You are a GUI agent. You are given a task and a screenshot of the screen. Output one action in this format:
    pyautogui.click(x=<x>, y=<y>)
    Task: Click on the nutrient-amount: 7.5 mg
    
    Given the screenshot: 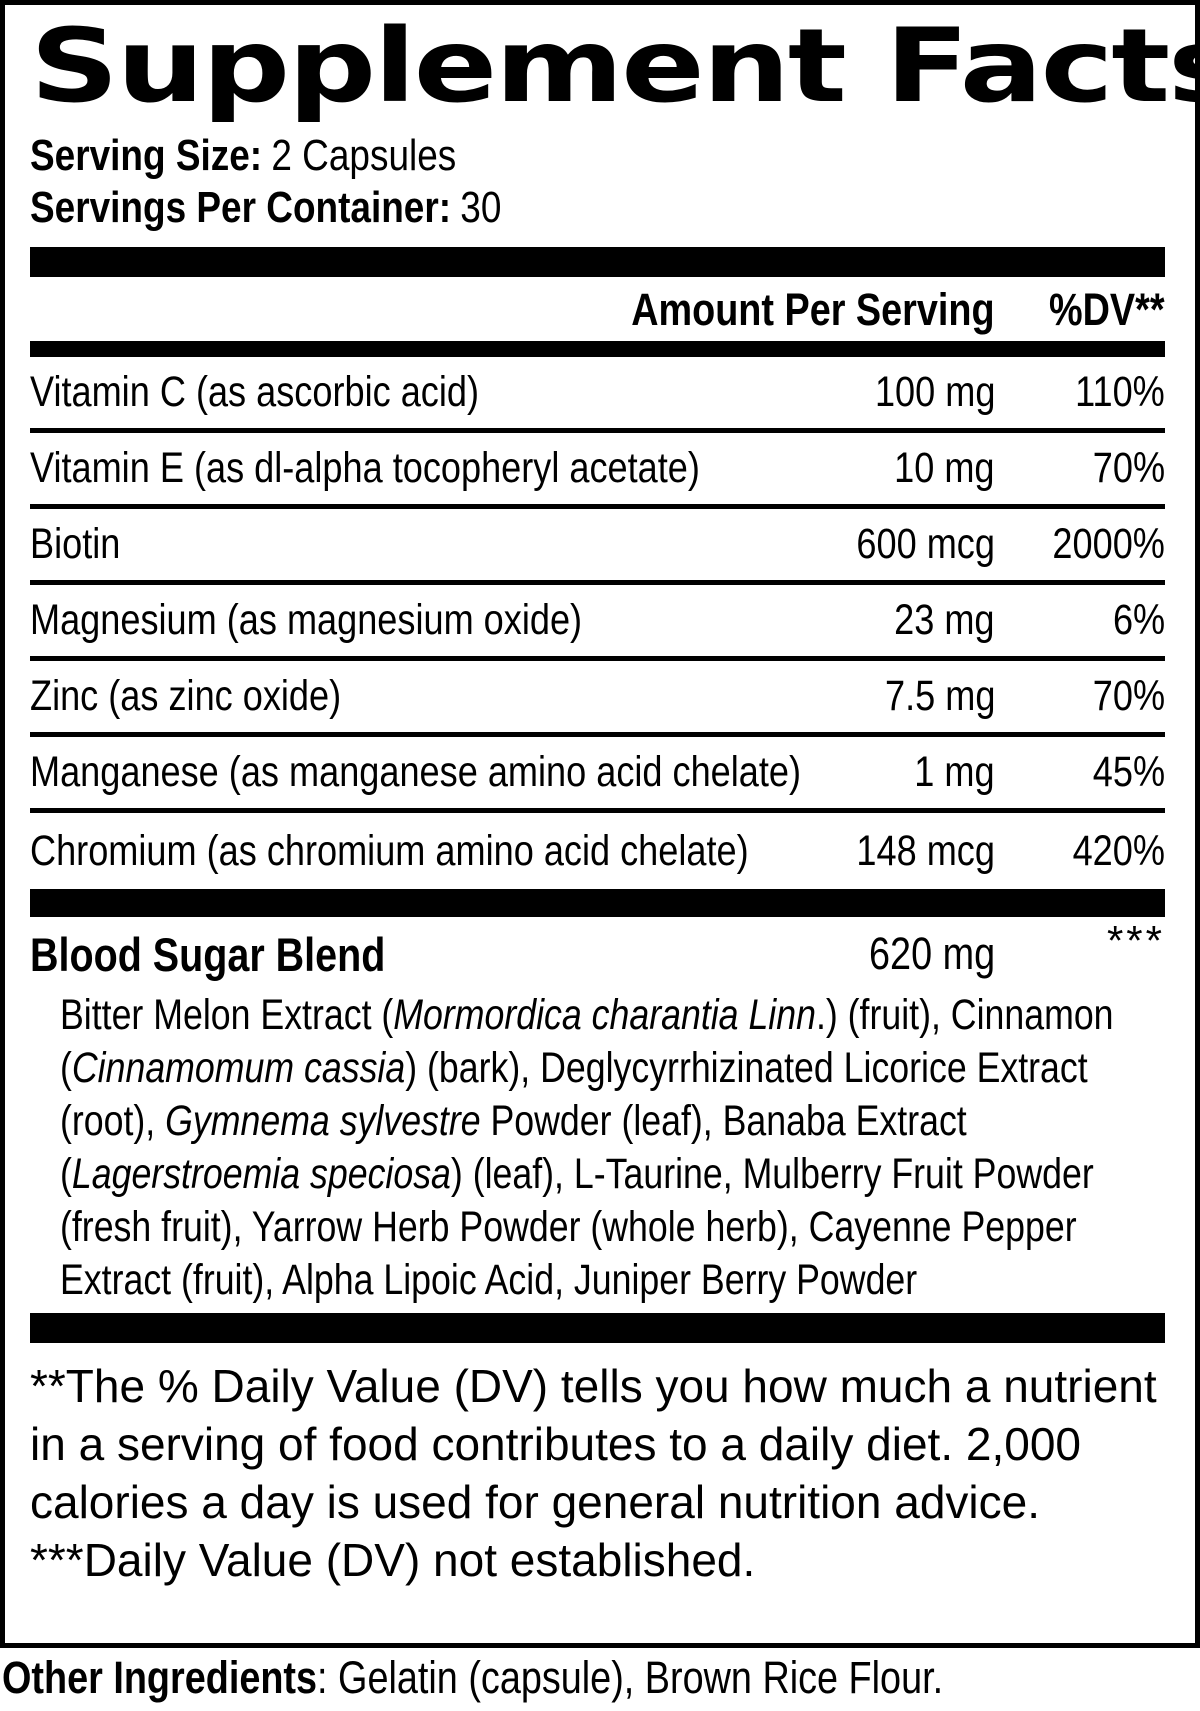 What is the action you would take?
    pyautogui.click(x=939, y=696)
    